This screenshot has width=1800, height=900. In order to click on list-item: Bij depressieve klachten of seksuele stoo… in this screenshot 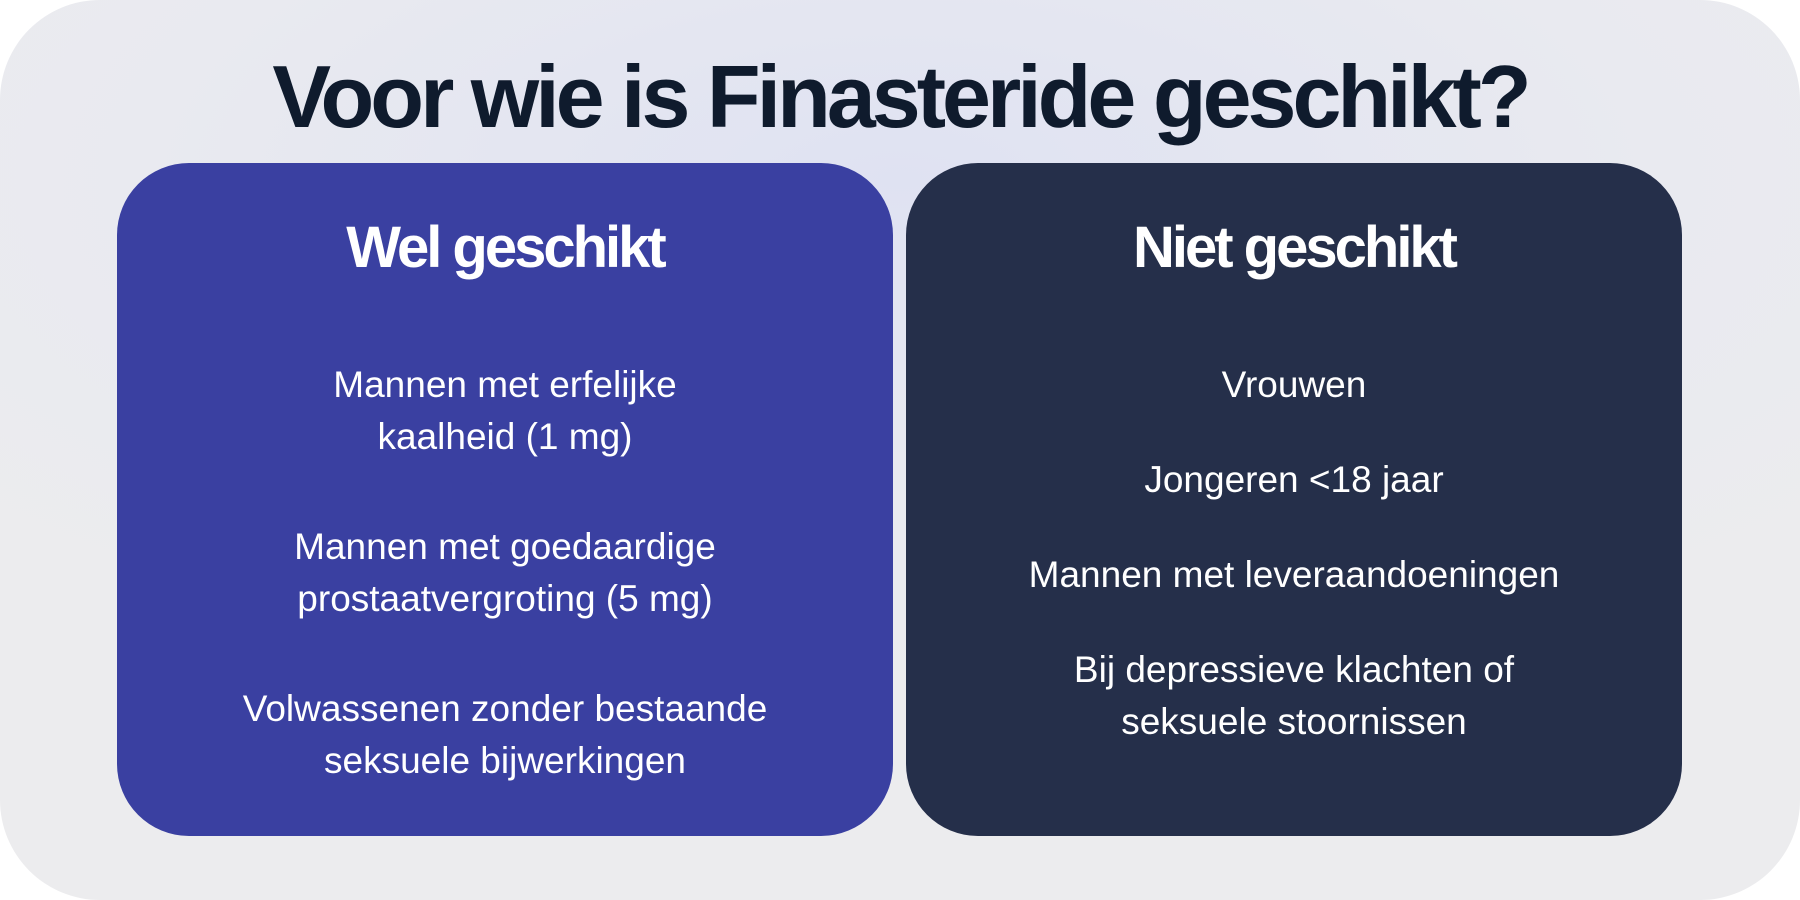, I will do `click(1294, 696)`.